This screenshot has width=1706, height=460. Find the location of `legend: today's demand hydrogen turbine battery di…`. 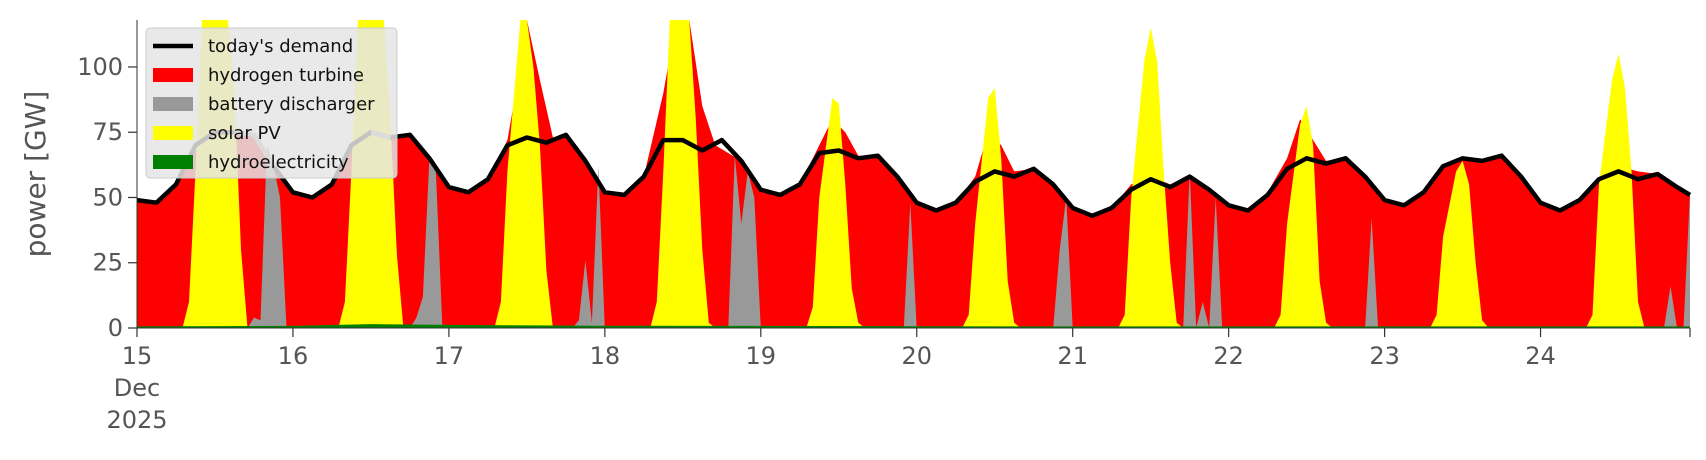

legend: today's demand hydrogen turbine battery di… is located at coordinates (271, 103).